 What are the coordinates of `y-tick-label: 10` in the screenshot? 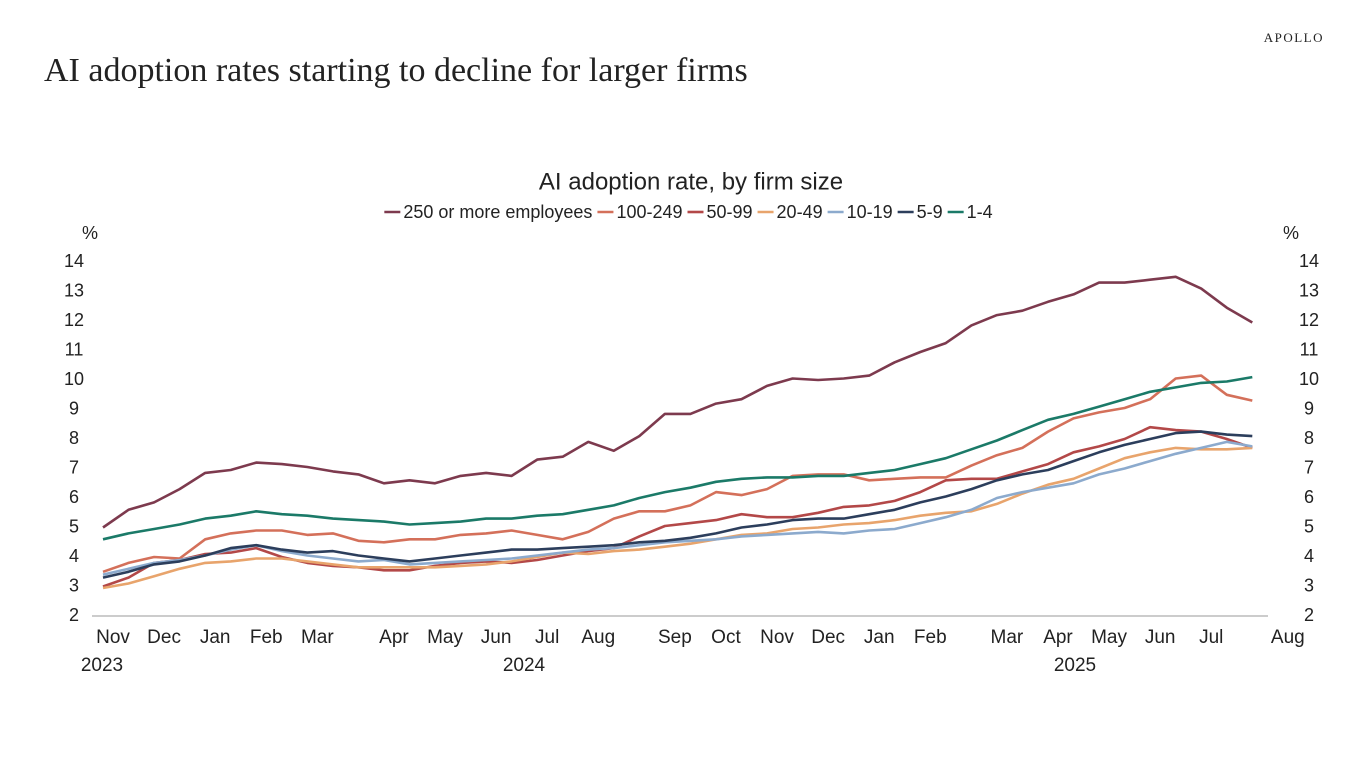 It's located at (74, 379).